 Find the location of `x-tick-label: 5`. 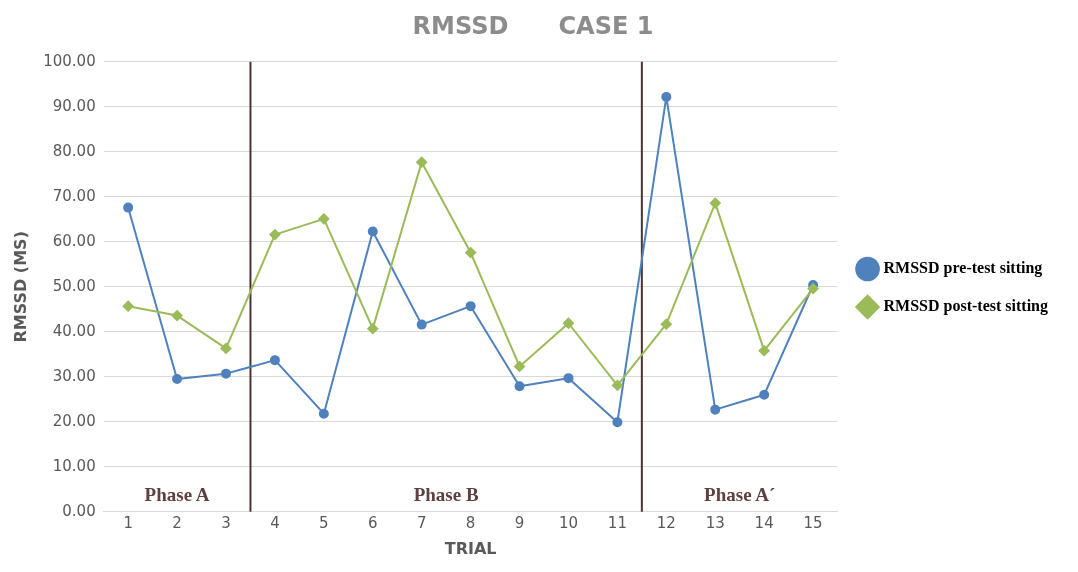

x-tick-label: 5 is located at coordinates (324, 522).